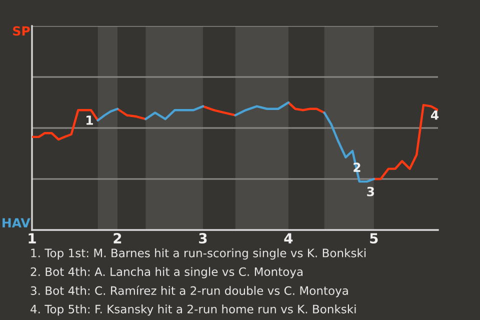 The width and height of the screenshot is (480, 320). Describe the element at coordinates (32, 238) in the screenshot. I see `x-tick-label: 1` at that location.